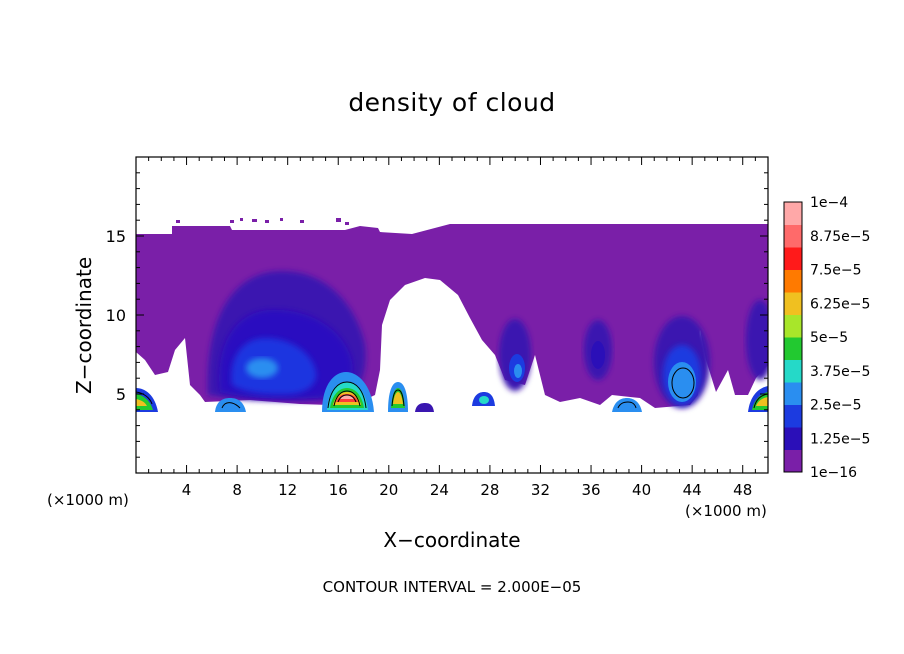  I want to click on x-tick-label: 28, so click(489, 490).